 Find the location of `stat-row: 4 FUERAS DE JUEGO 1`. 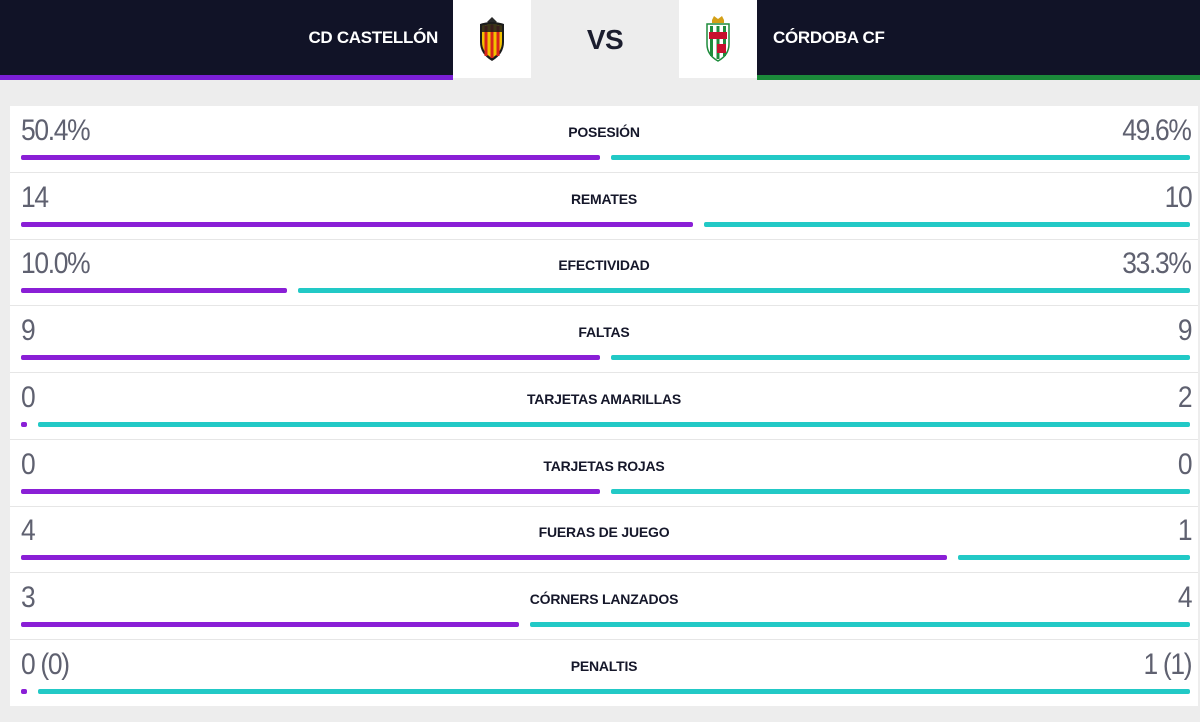

stat-row: 4 FUERAS DE JUEGO 1 is located at coordinates (604, 539).